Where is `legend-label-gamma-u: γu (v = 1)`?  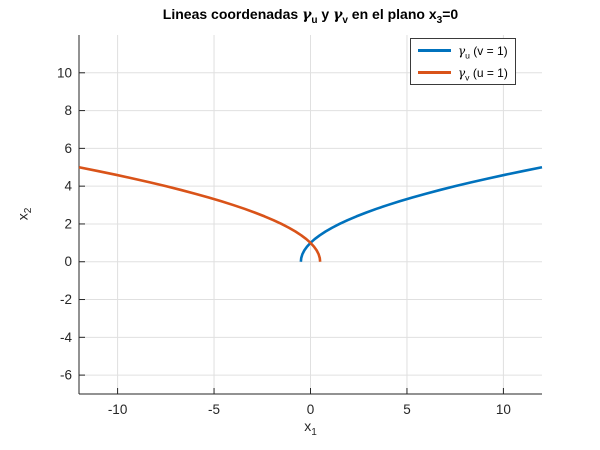 legend-label-gamma-u: γu (v = 1) is located at coordinates (483, 51).